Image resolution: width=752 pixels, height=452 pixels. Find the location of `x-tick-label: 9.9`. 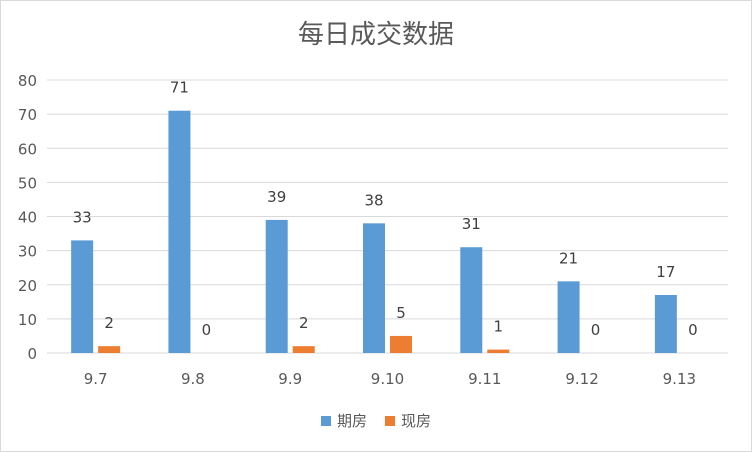

x-tick-label: 9.9 is located at coordinates (290, 379).